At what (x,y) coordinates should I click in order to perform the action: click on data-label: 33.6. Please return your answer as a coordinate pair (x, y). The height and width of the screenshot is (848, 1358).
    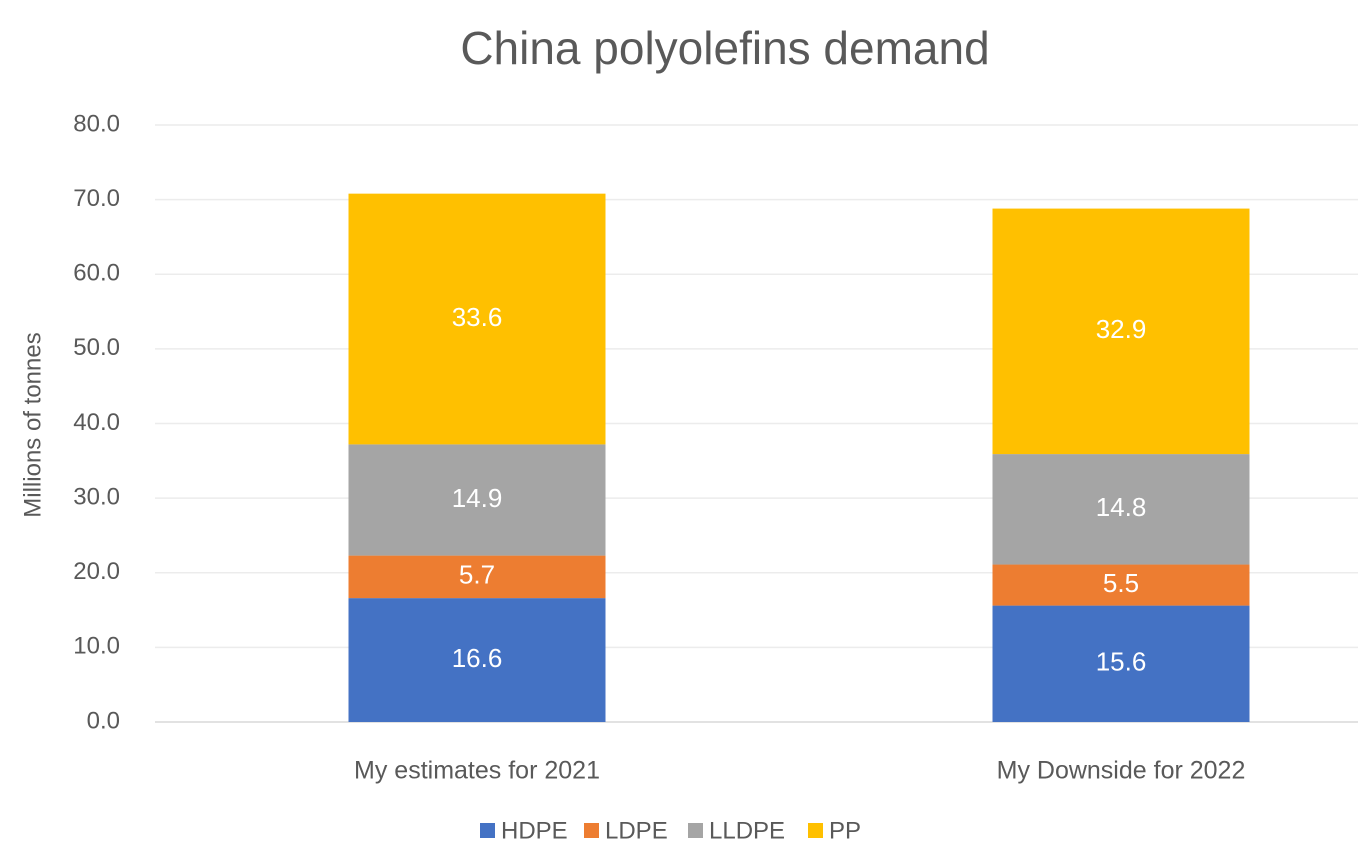
    Looking at the image, I should click on (477, 317).